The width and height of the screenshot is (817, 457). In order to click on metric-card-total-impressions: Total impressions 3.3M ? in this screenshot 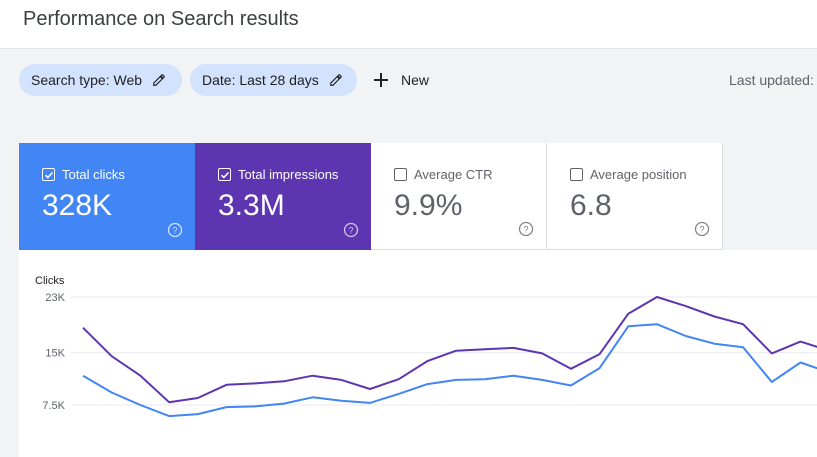, I will do `click(283, 196)`.